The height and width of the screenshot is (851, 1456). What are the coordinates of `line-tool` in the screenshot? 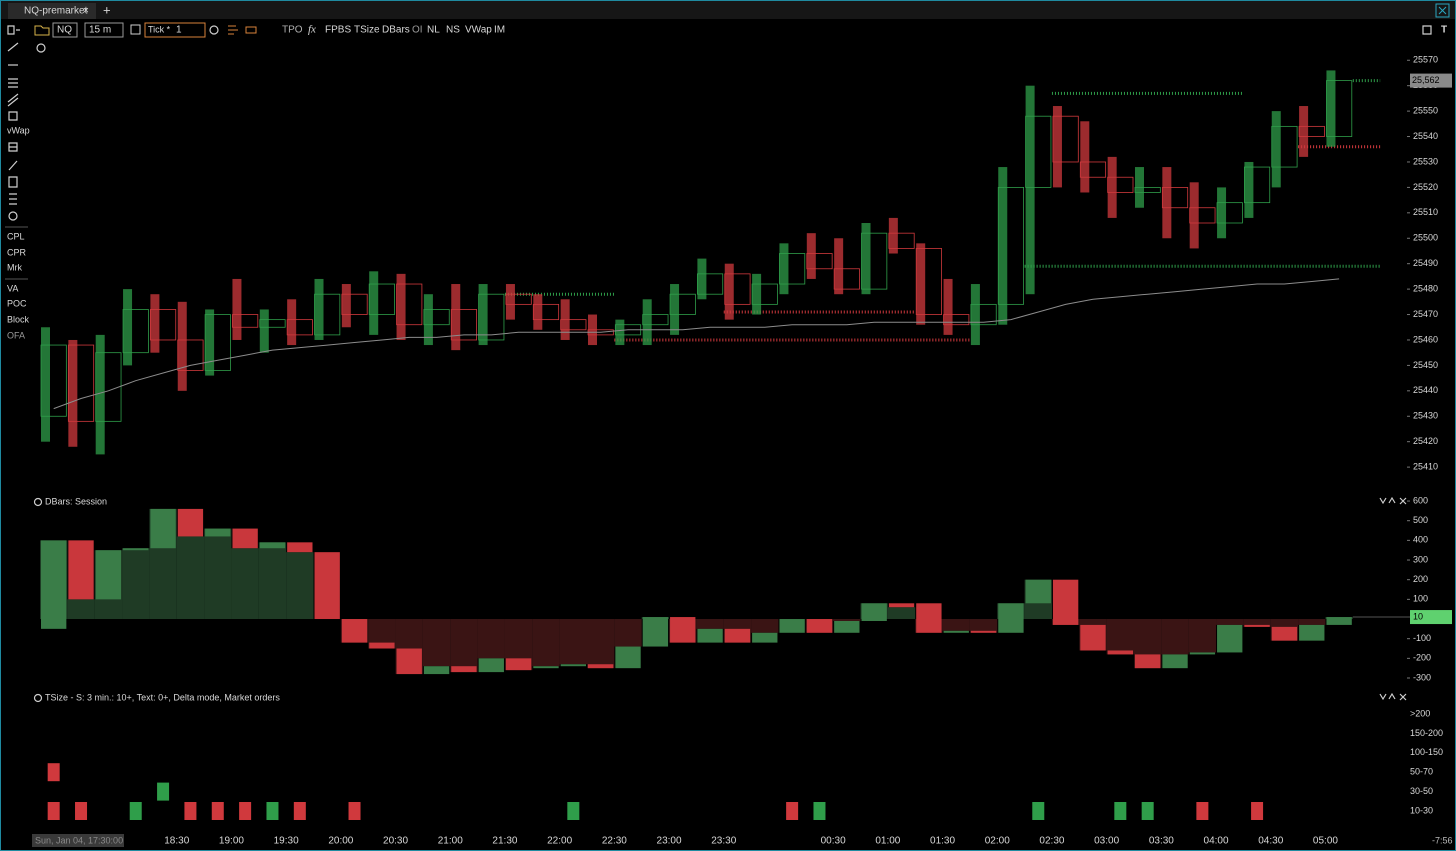 It's located at (13, 47).